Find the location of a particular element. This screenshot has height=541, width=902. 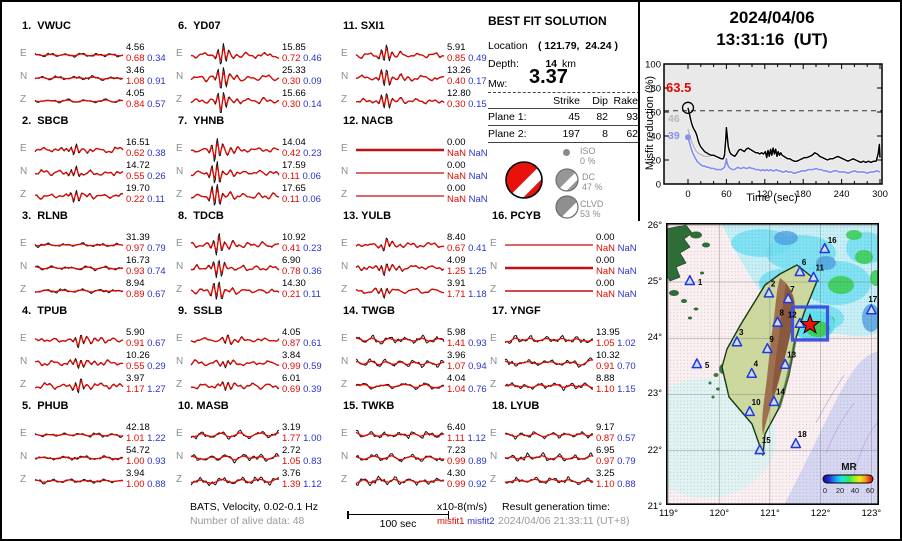

misfit2-value: 0.11 is located at coordinates (312, 294).